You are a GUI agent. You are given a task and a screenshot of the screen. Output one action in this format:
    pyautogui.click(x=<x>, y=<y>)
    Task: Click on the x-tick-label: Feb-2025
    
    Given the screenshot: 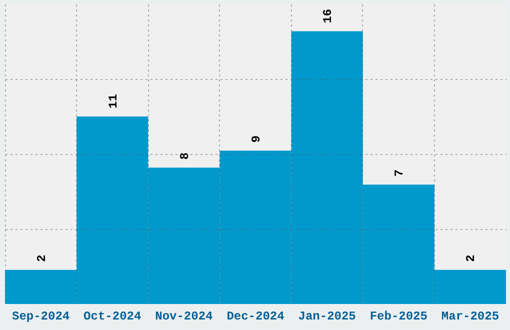 What is the action you would take?
    pyautogui.click(x=399, y=317)
    